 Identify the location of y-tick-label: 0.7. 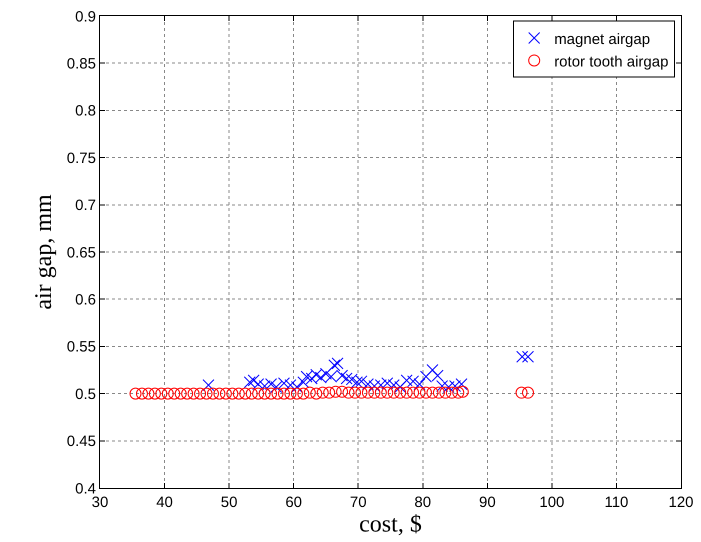
(85, 205).